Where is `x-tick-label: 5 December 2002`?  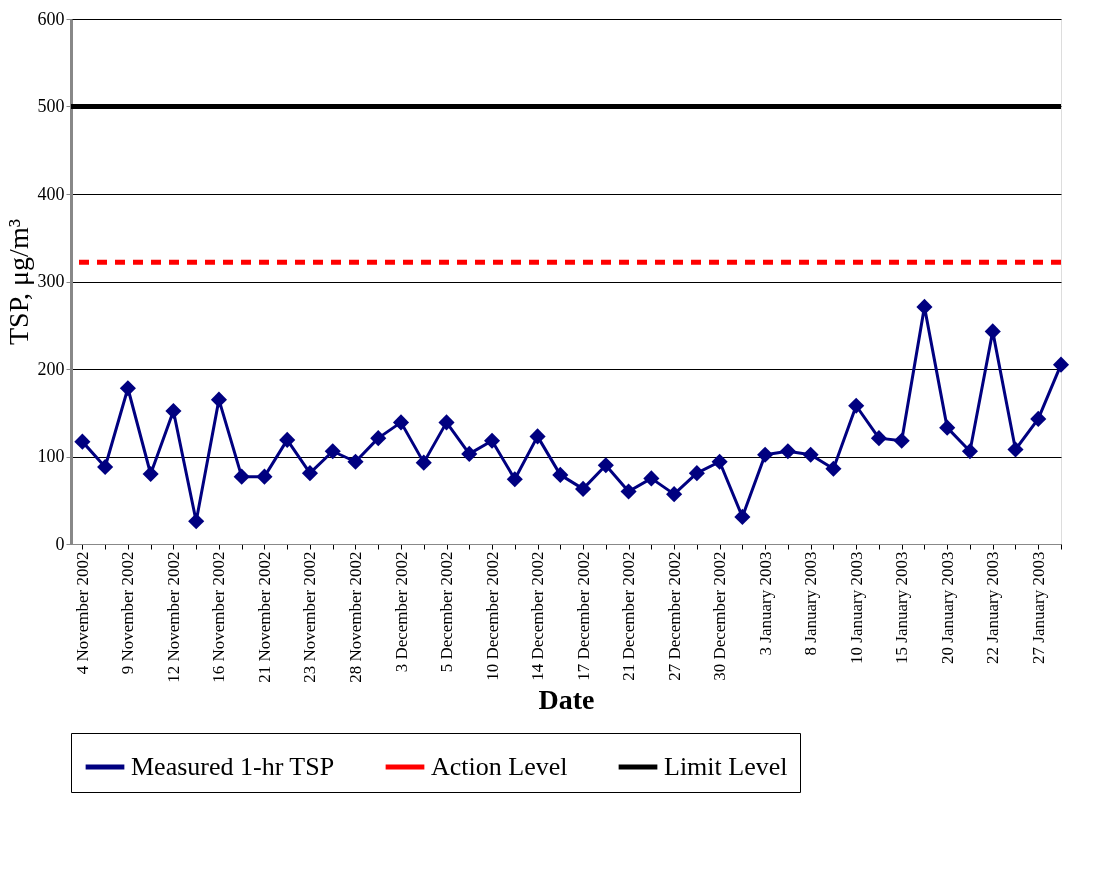
x-tick-label: 5 December 2002 is located at coordinates (447, 612).